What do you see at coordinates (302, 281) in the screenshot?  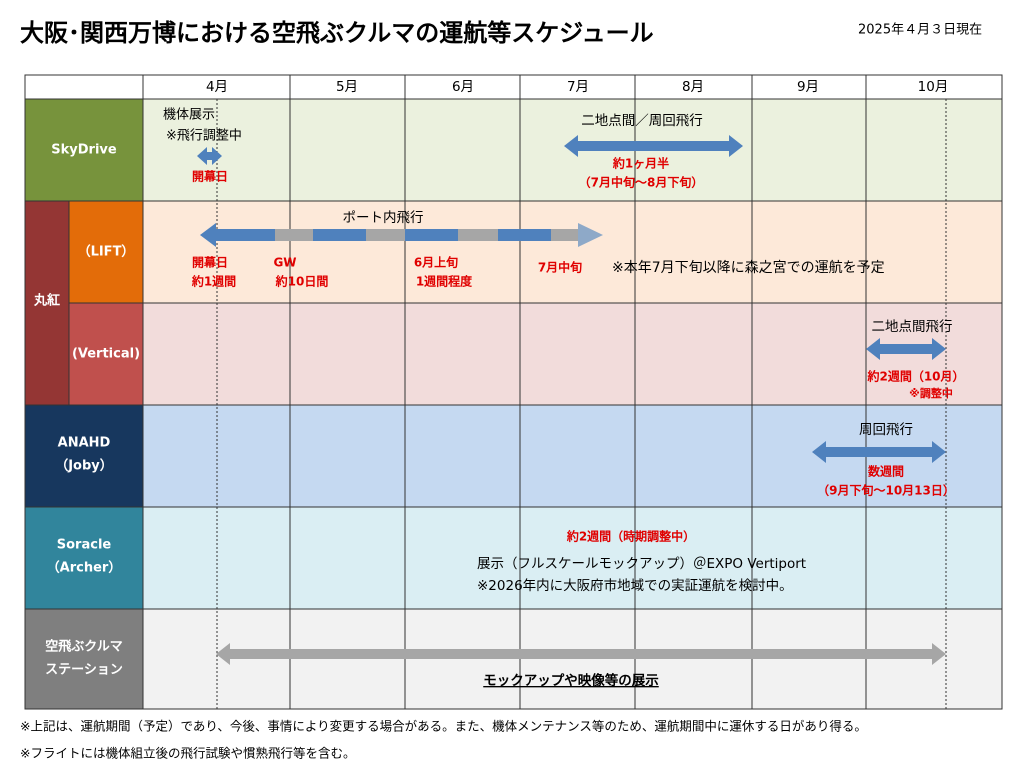 I see `red-note: 約10日間` at bounding box center [302, 281].